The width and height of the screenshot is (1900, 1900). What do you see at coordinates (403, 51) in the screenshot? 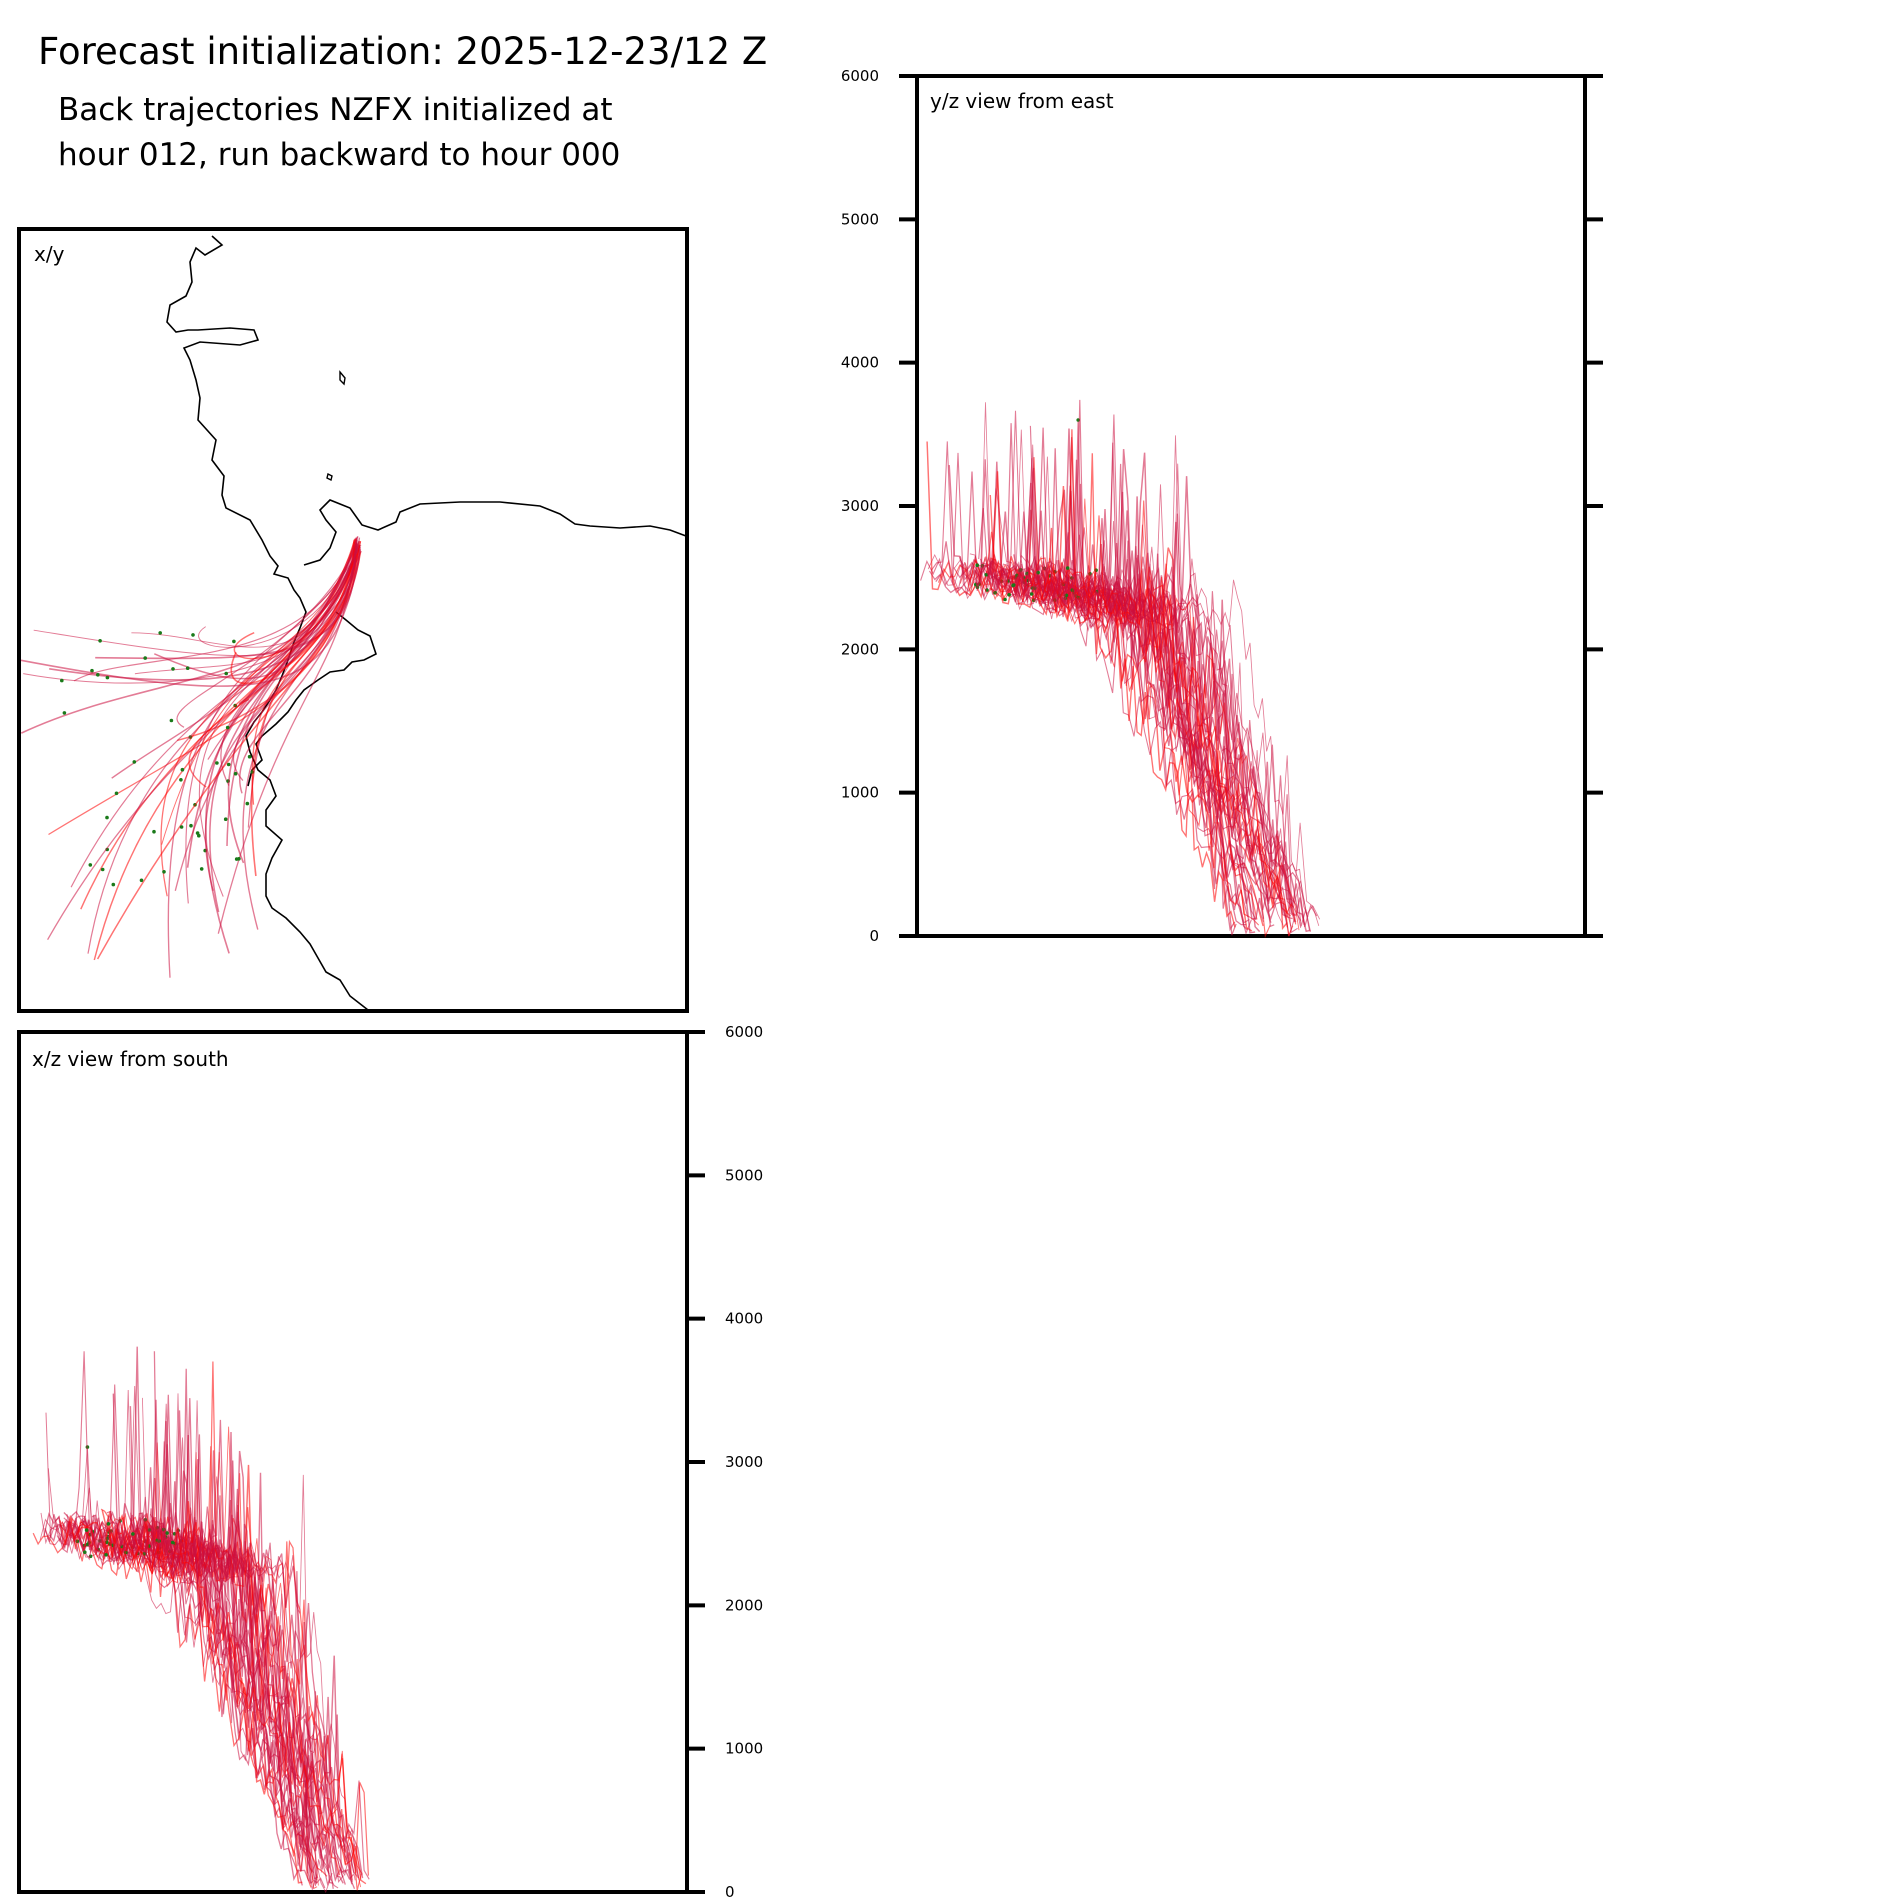
I see `figure-title: Forecast initialization: 2025-12-23/12 Z` at bounding box center [403, 51].